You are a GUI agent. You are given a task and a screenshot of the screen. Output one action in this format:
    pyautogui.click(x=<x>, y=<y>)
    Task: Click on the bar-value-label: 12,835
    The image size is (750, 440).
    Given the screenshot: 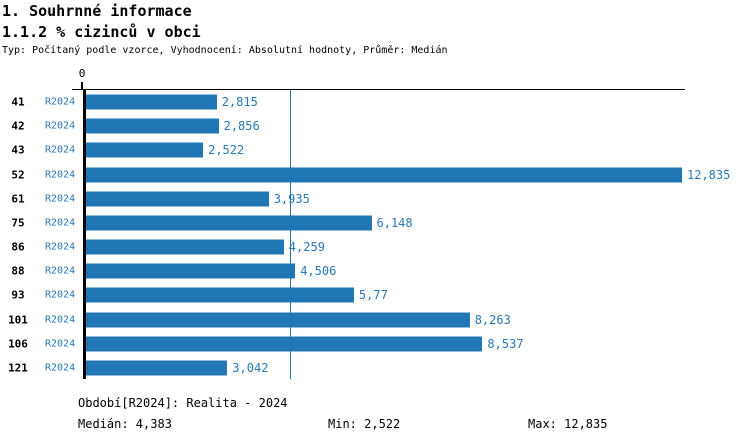 What is the action you would take?
    pyautogui.click(x=709, y=174)
    